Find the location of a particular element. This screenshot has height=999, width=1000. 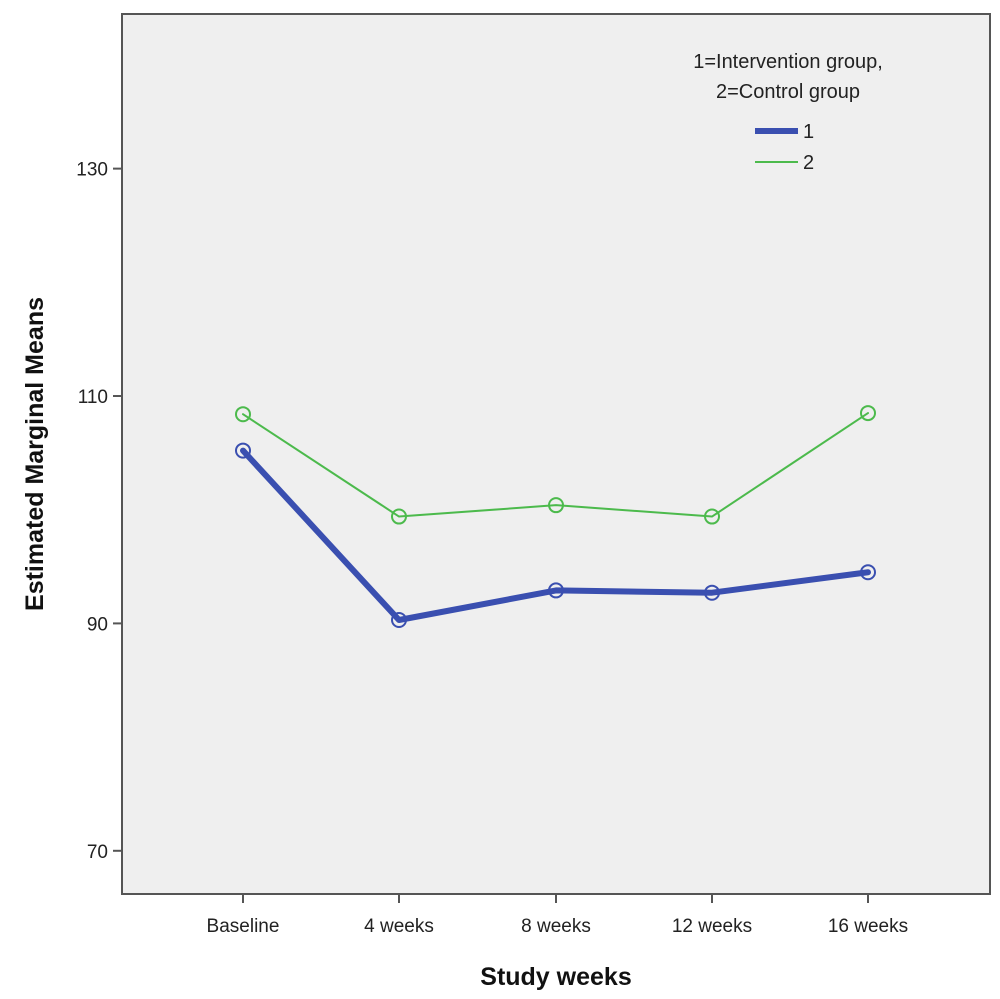

legend-title-line-1: 1=Intervention group, is located at coordinates (788, 62).